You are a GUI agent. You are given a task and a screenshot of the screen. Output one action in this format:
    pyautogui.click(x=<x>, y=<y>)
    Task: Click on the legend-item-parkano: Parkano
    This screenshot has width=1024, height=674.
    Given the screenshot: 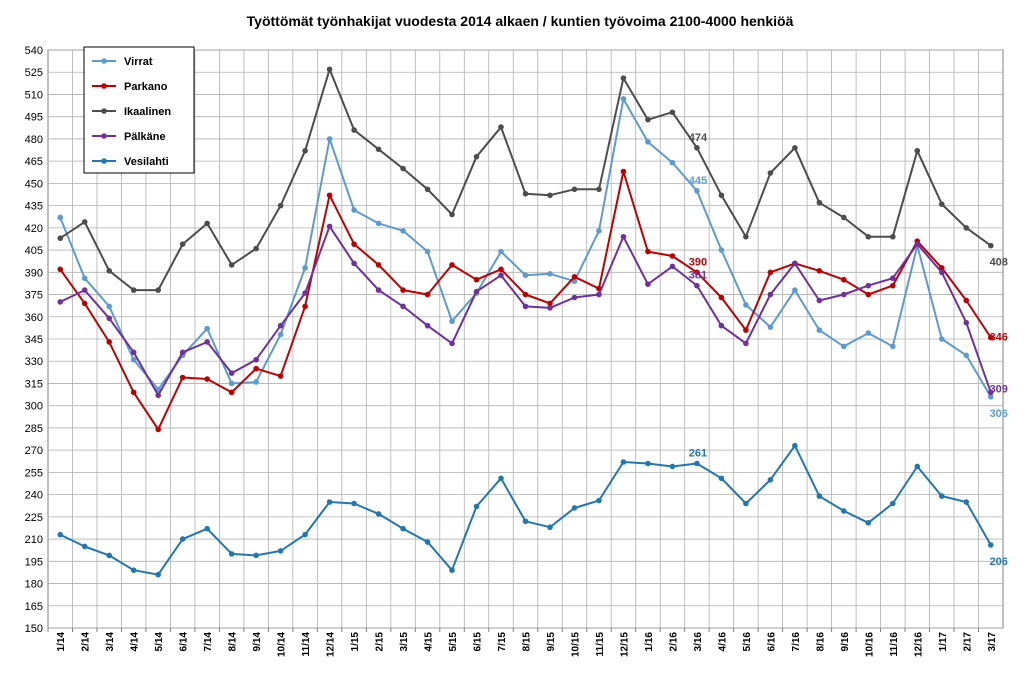 What is the action you would take?
    pyautogui.click(x=146, y=87)
    